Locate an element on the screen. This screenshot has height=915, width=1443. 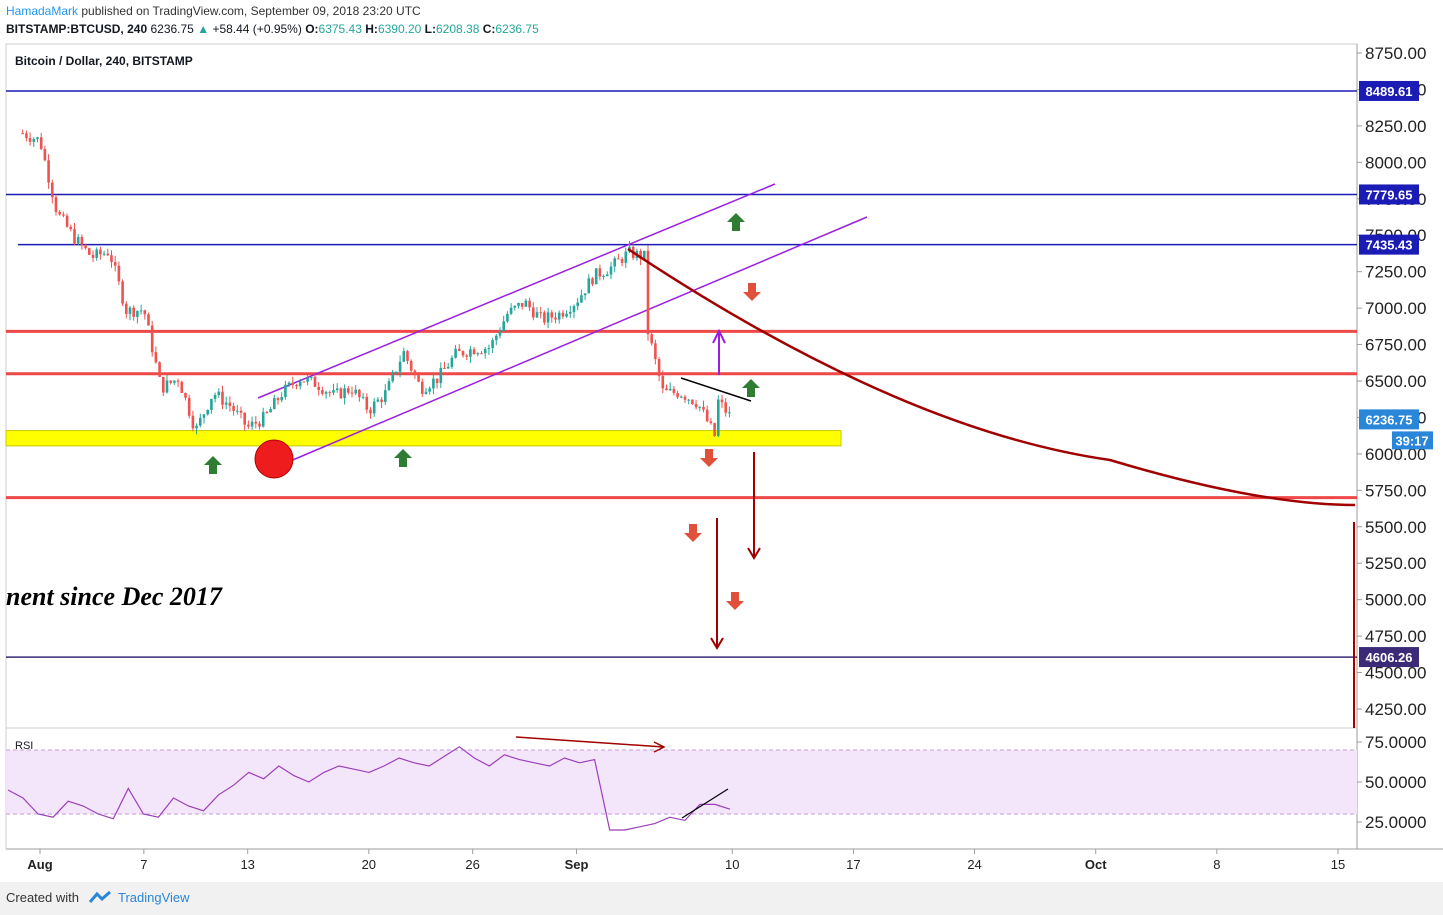
channel-lower-line is located at coordinates (577, 339).